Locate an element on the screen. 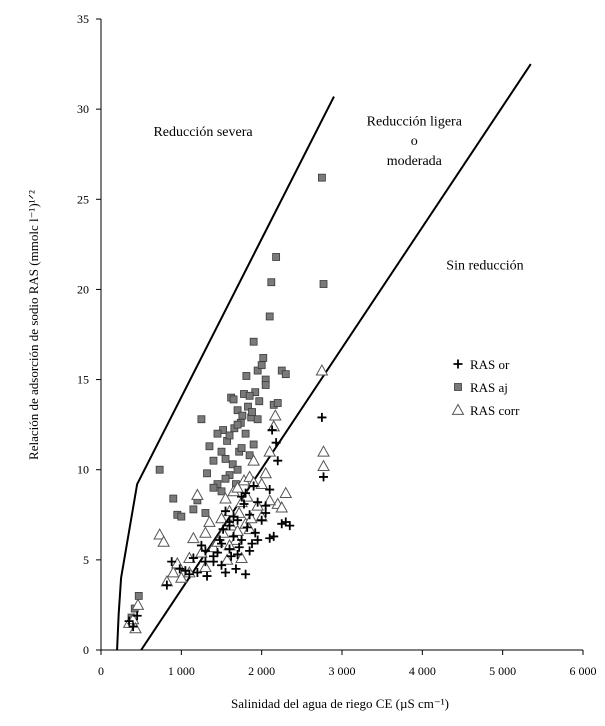 This screenshot has height=726, width=605. y-tick-label: 15 is located at coordinates (83, 380).